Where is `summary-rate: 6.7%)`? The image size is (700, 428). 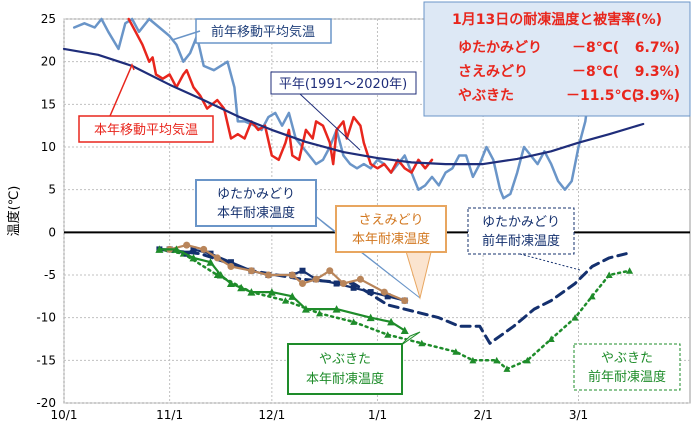
summary-rate: 6.7%) is located at coordinates (657, 48).